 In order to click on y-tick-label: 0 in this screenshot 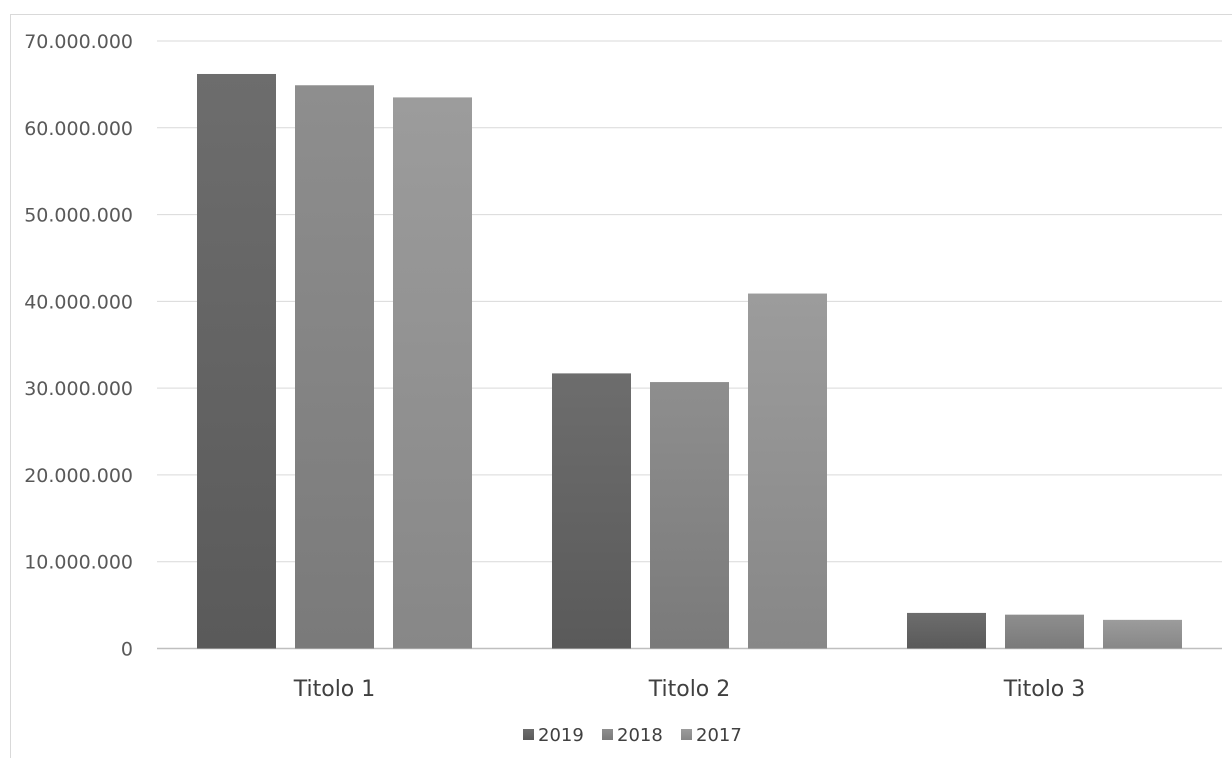, I will do `click(127, 650)`.